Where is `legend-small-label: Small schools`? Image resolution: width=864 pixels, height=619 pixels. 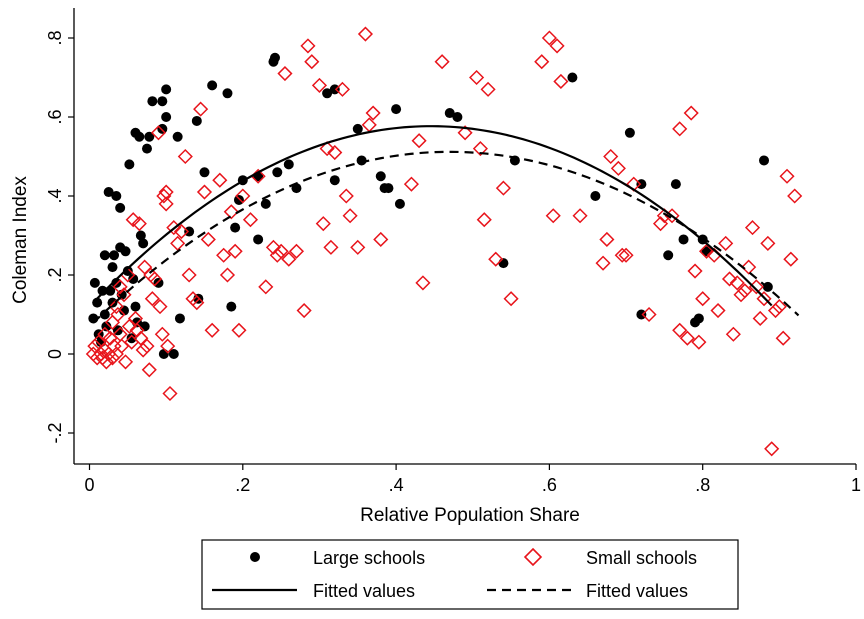
legend-small-label: Small schools is located at coordinates (641, 558).